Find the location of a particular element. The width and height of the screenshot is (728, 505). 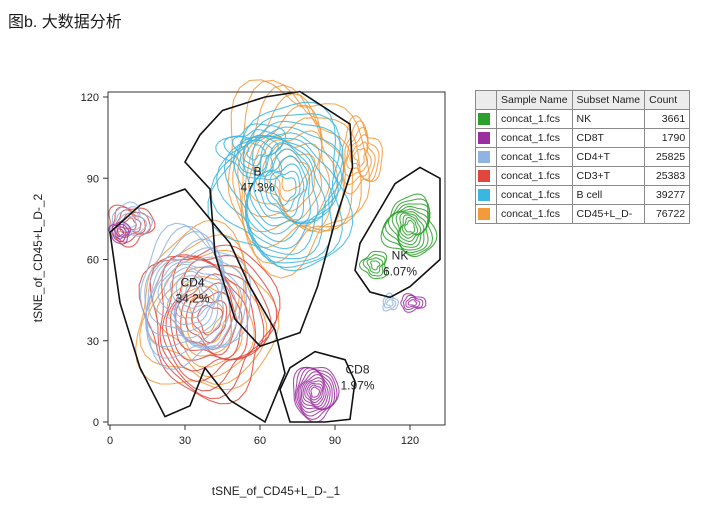

gate-cd8 is located at coordinates (317, 386).